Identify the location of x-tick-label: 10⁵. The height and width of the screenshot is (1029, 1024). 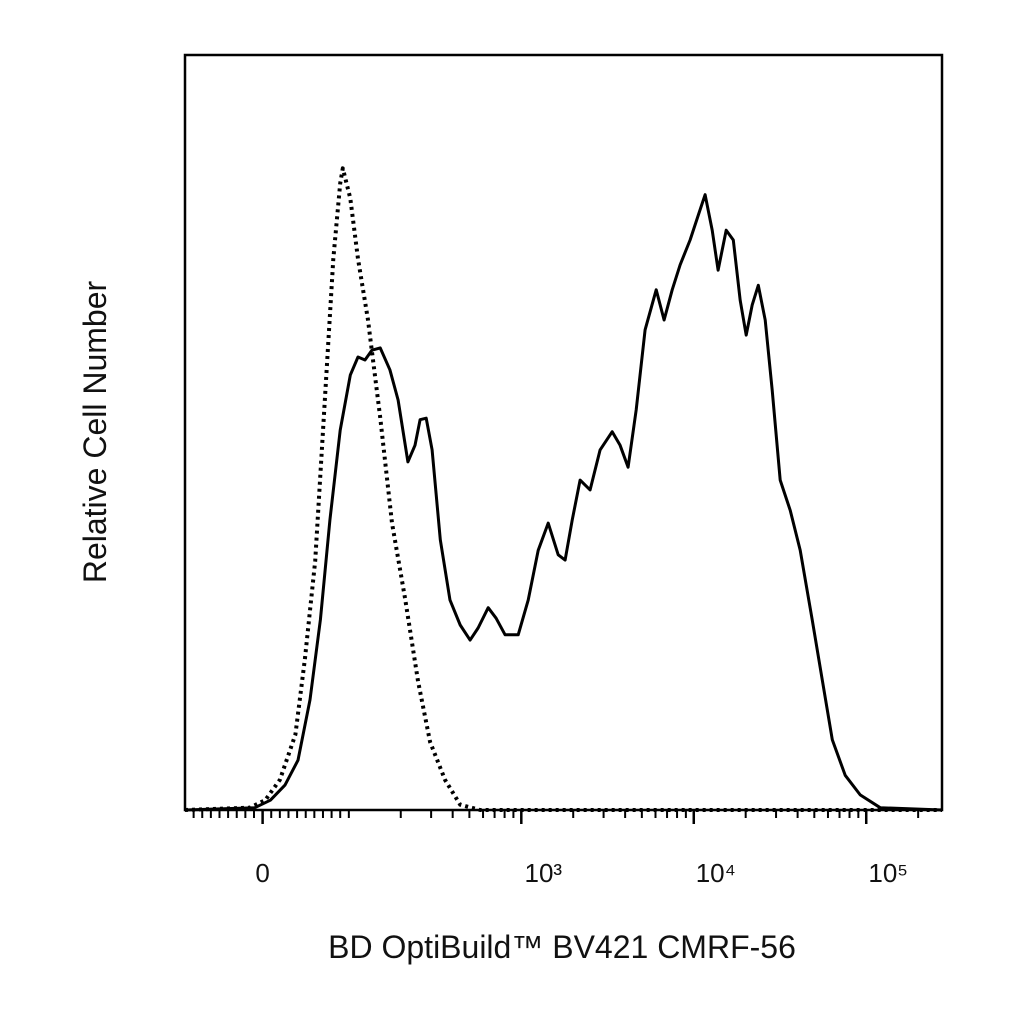
(888, 873).